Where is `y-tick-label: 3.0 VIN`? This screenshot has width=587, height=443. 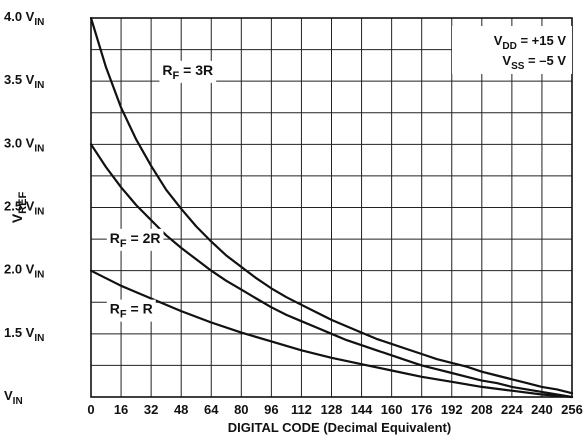 y-tick-label: 3.0 VIN is located at coordinates (24, 144).